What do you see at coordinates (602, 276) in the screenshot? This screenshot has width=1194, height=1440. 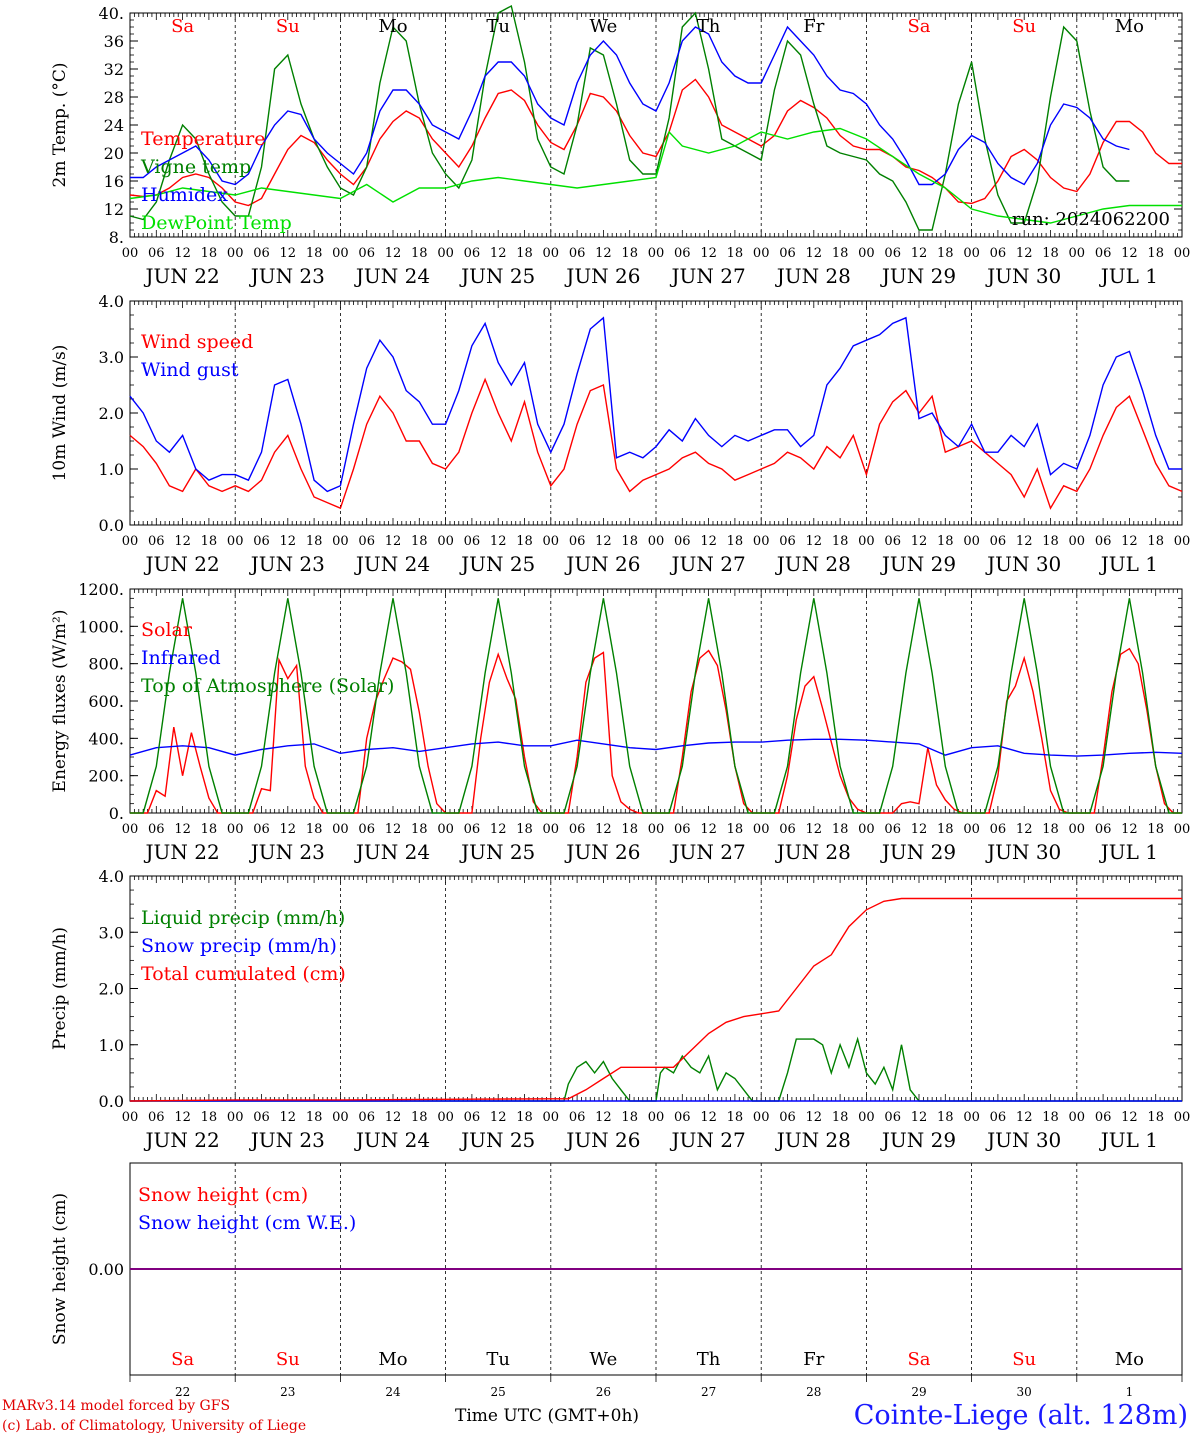 I see `day-label: JUN 26` at bounding box center [602, 276].